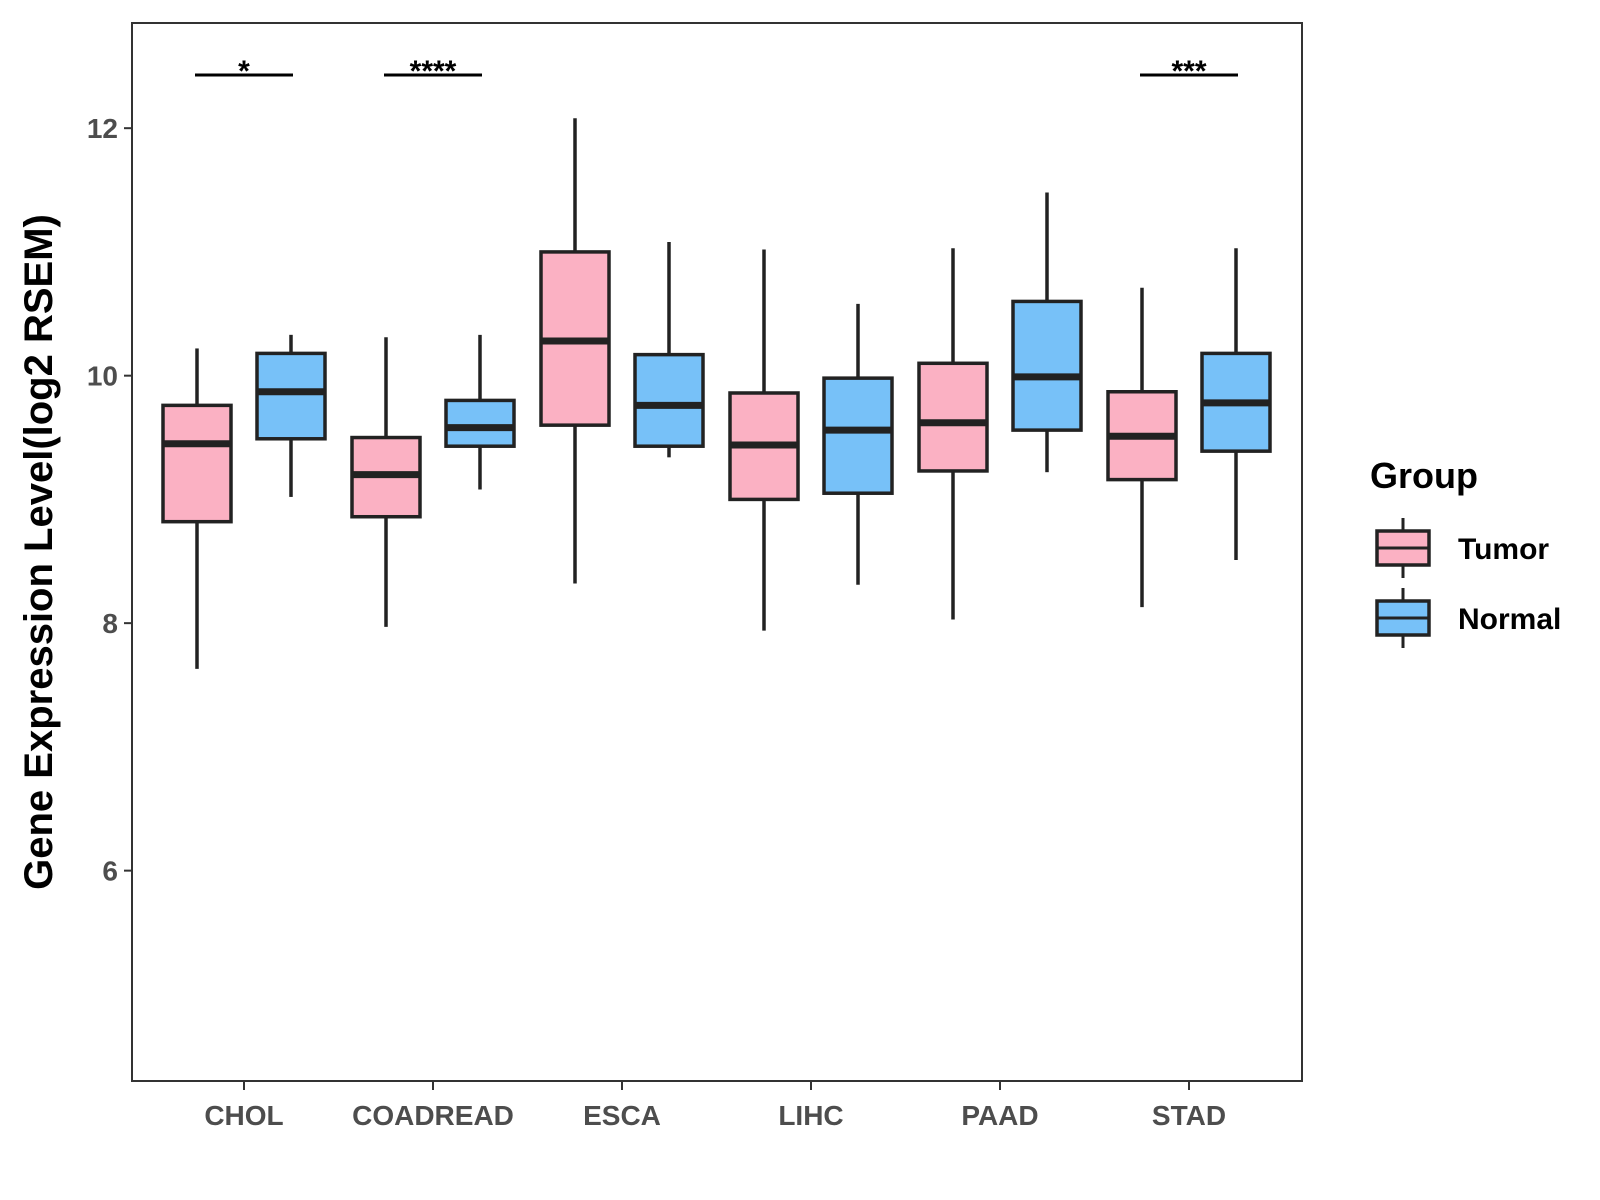 The image size is (1600, 1200). I want to click on x-tick-label: STAD, so click(1189, 1115).